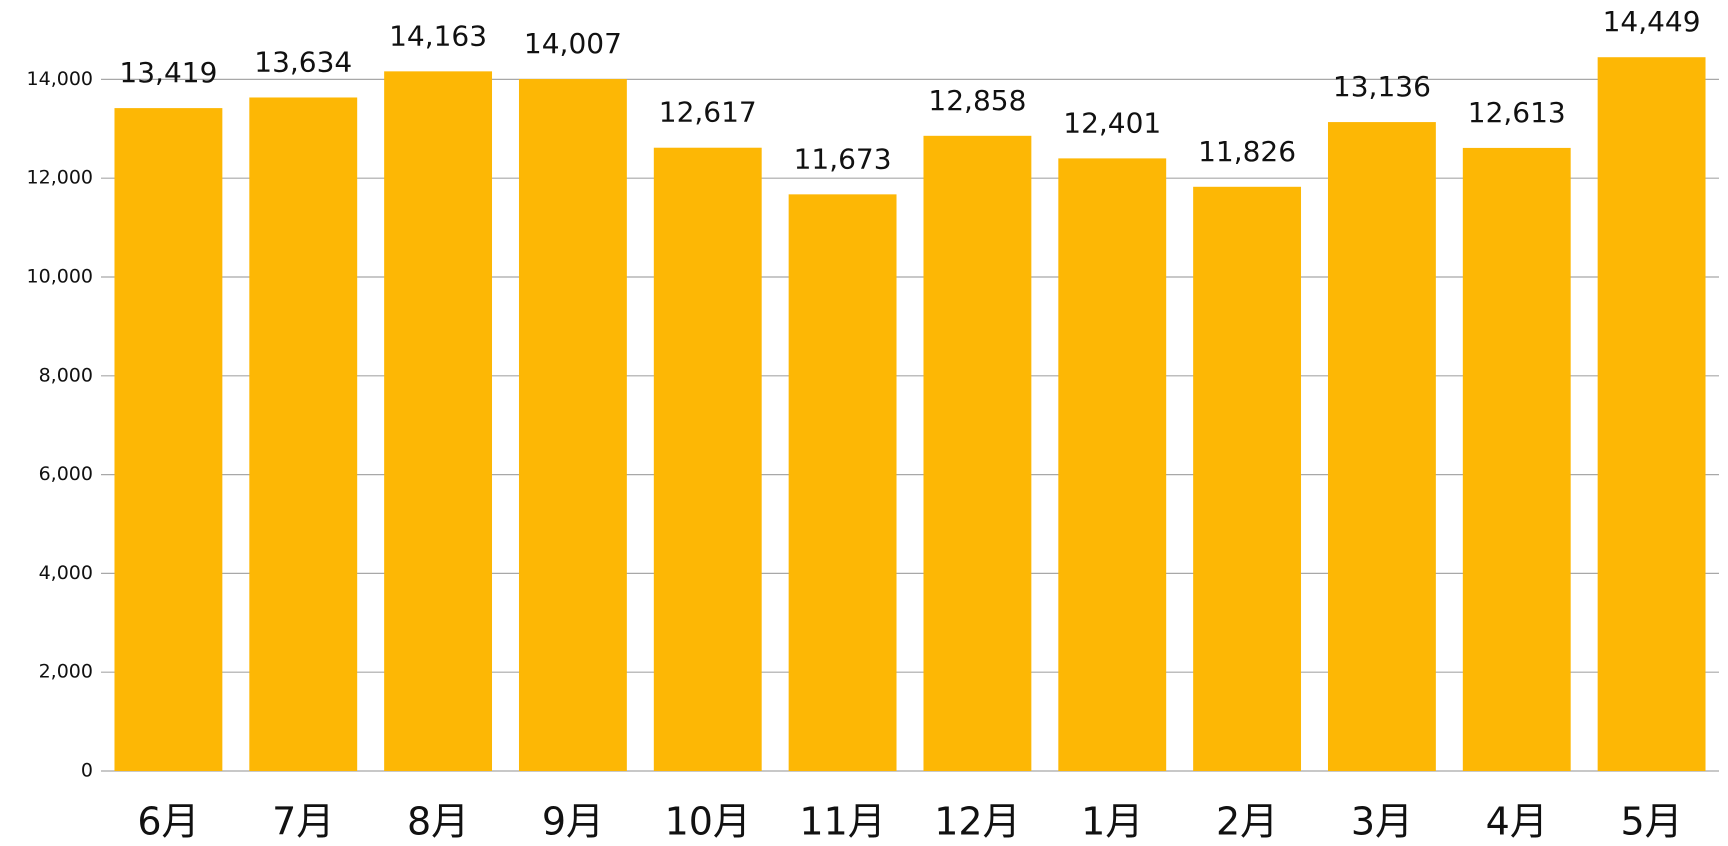 The width and height of the screenshot is (1728, 846). I want to click on x-tick-label: 3月, so click(1382, 822).